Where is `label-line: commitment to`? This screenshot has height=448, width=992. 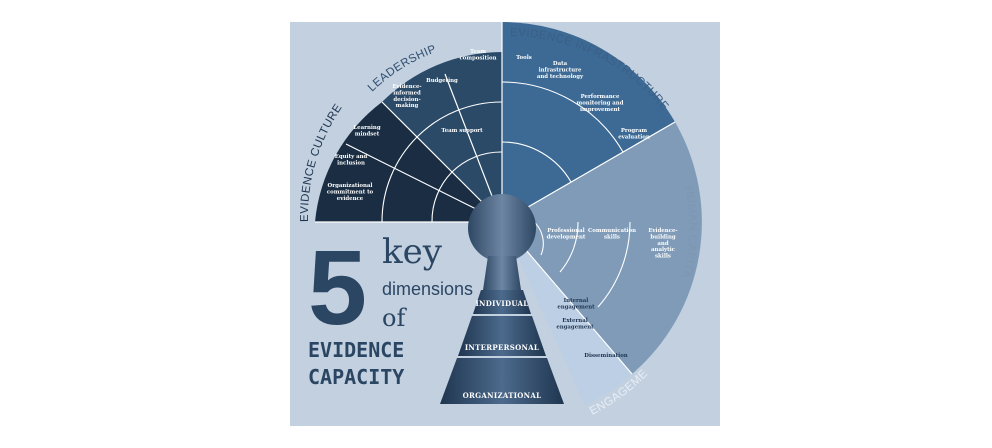
label-line: commitment to is located at coordinates (350, 192).